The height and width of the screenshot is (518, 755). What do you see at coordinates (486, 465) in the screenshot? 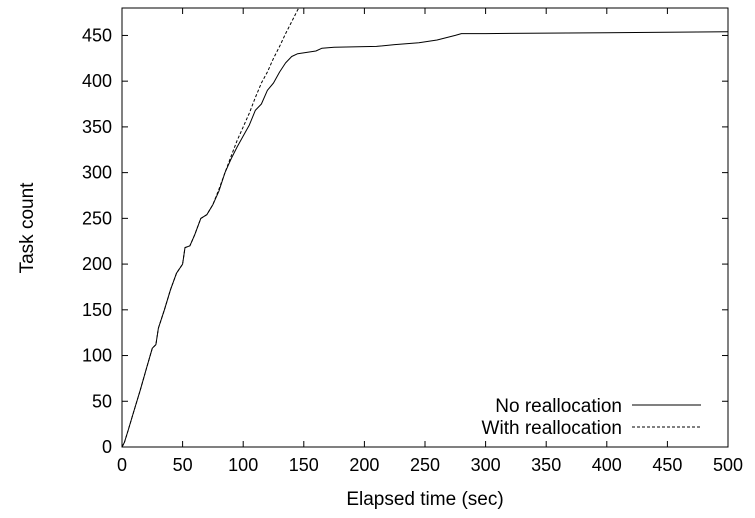
I see `x-tick-label: 300` at bounding box center [486, 465].